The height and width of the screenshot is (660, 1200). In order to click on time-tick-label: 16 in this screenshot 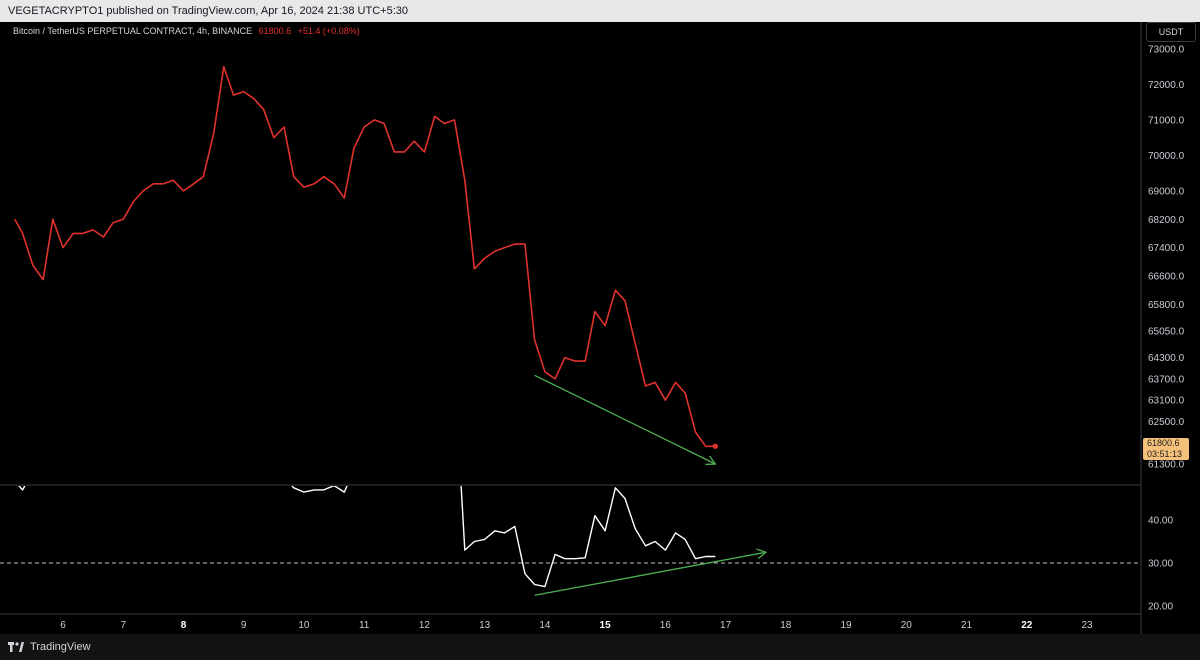, I will do `click(666, 625)`.